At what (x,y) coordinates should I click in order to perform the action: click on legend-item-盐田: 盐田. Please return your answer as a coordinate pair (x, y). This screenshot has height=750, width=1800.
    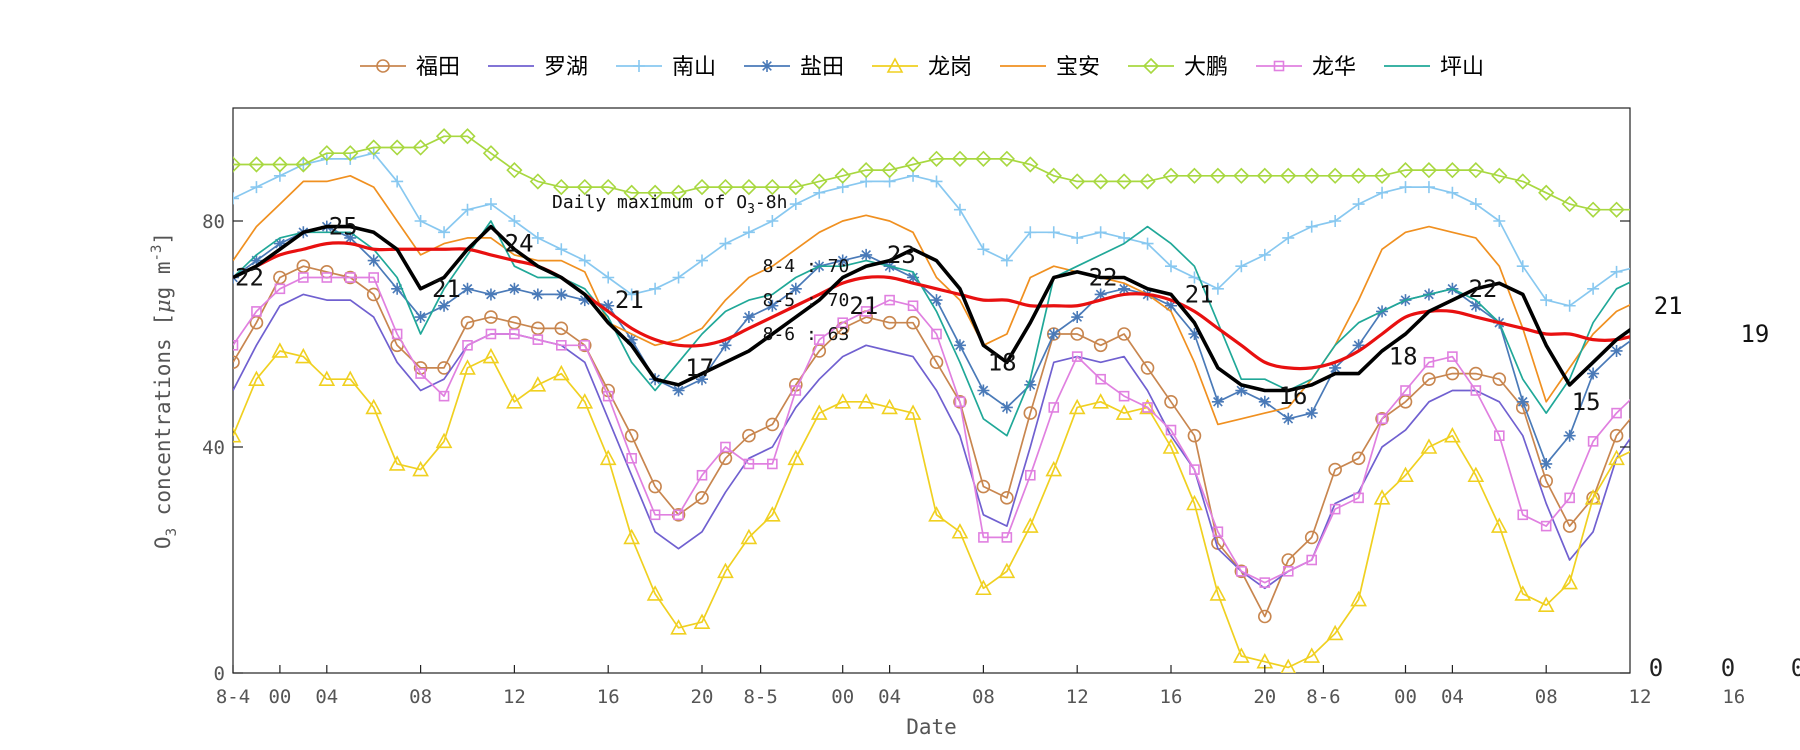
    Looking at the image, I should click on (794, 67).